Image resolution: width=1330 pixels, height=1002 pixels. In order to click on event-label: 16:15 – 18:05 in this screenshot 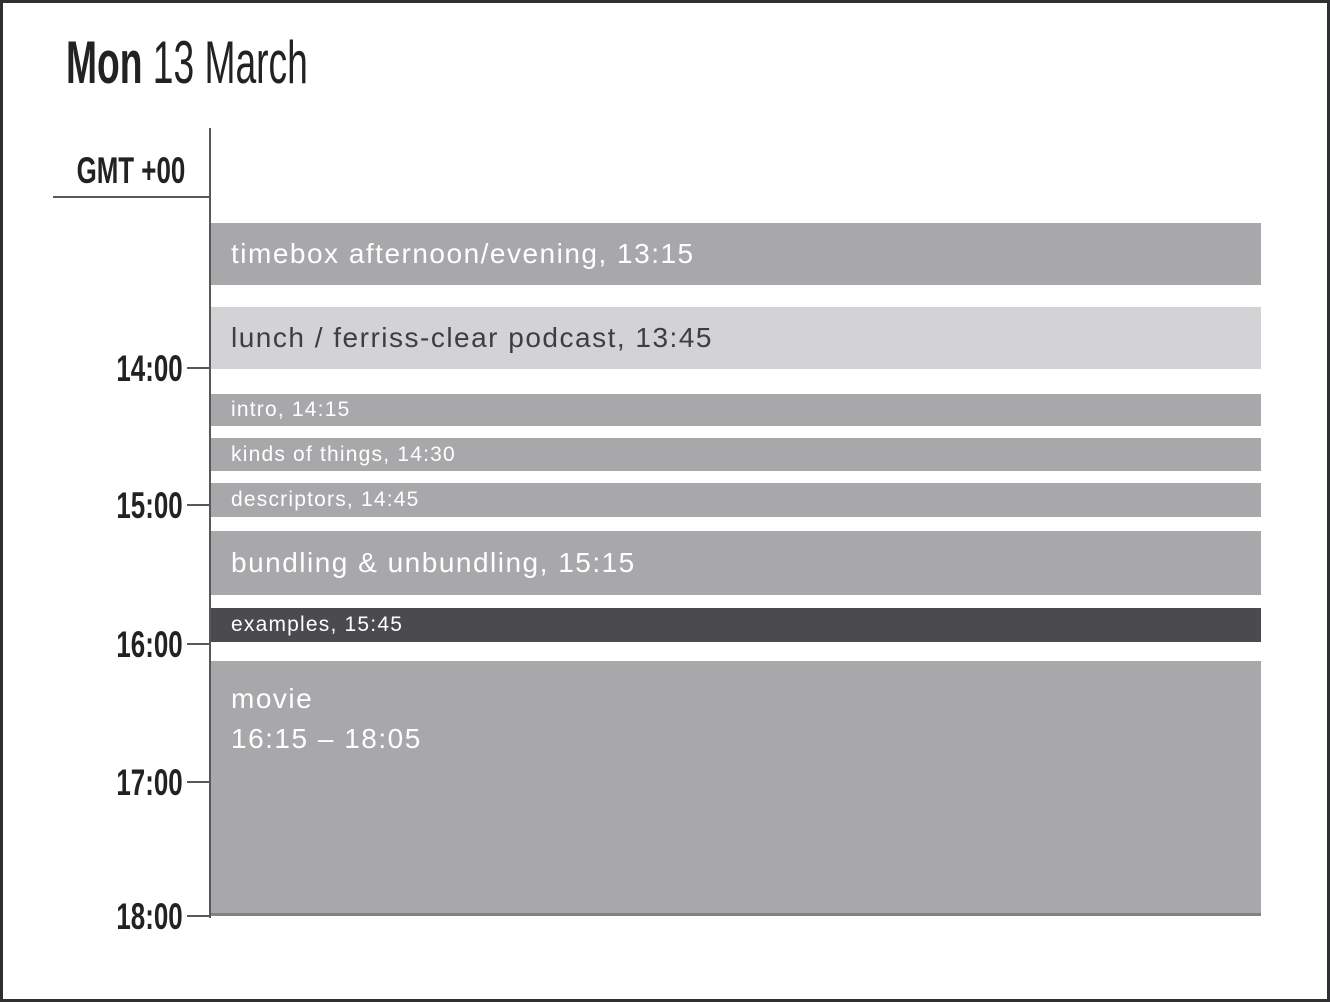, I will do `click(326, 738)`.